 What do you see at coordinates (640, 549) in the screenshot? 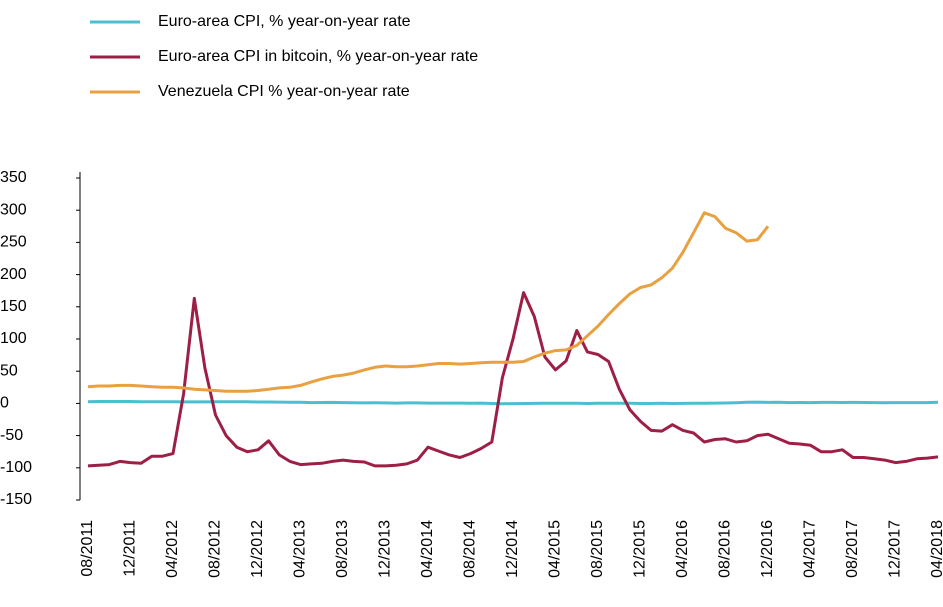
I see `x-tick-label: 12/2015` at bounding box center [640, 549].